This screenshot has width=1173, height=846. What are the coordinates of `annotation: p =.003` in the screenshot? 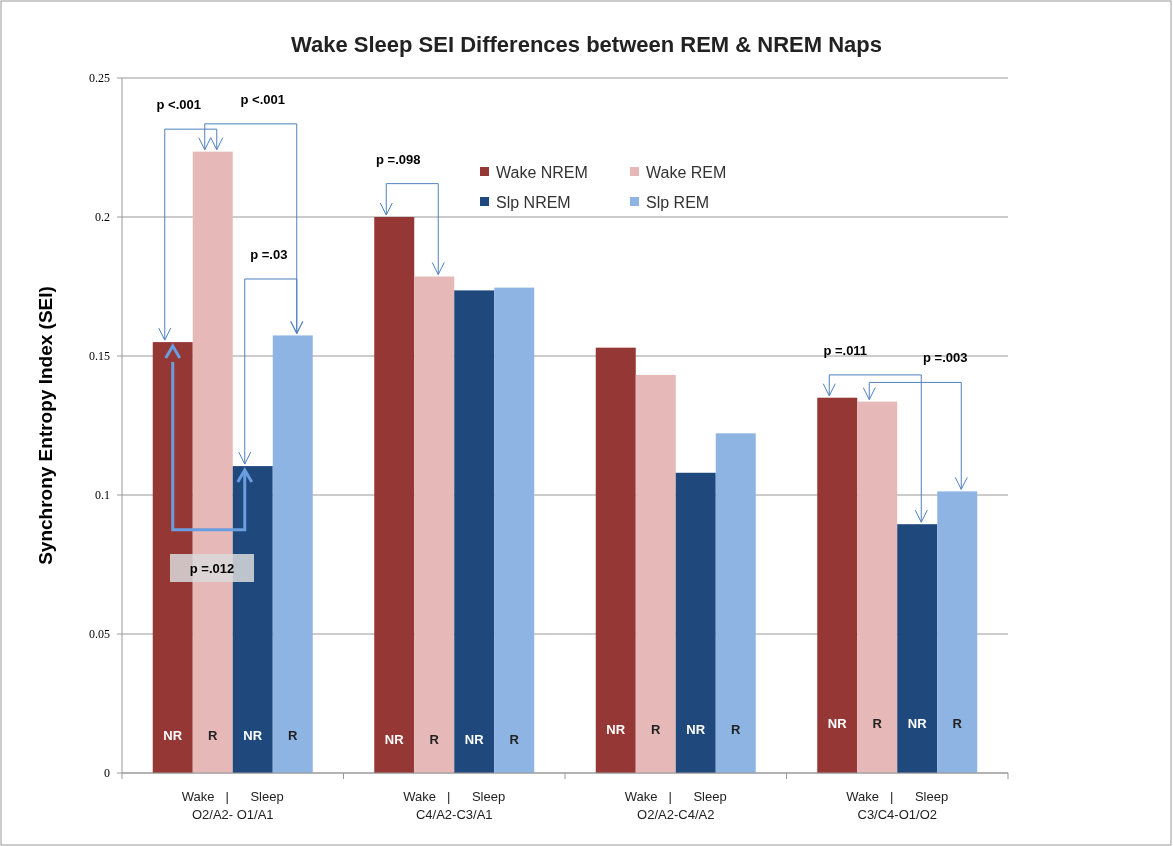 It's located at (945, 358).